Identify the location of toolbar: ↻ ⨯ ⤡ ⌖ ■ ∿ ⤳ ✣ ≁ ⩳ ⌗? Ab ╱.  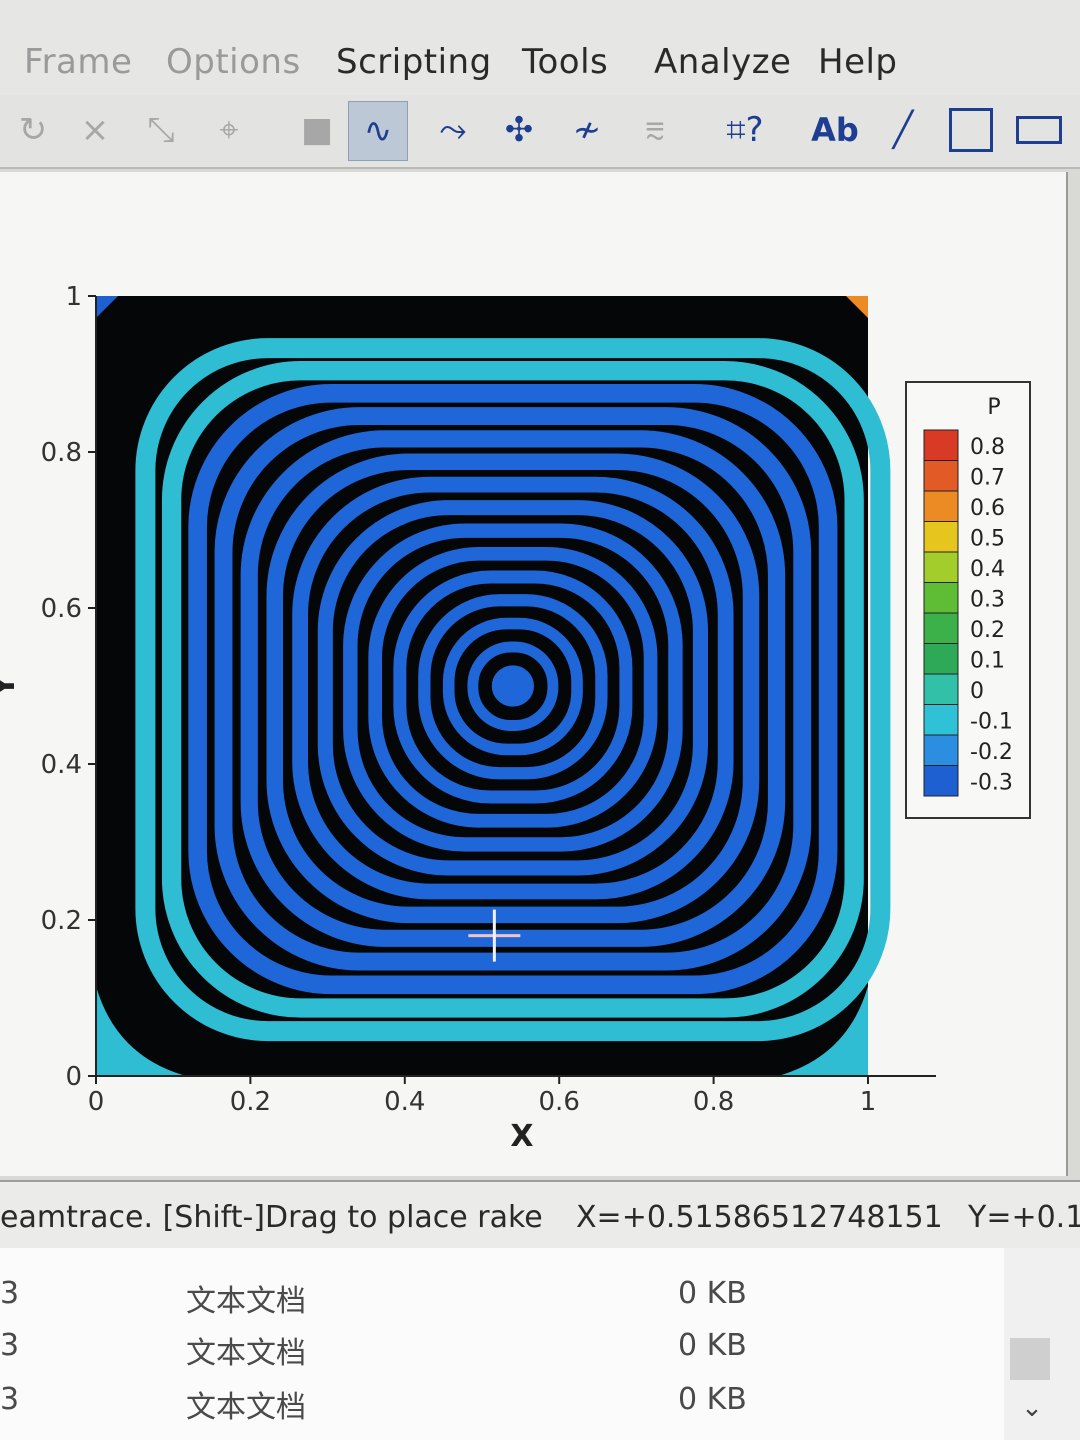
(540, 132).